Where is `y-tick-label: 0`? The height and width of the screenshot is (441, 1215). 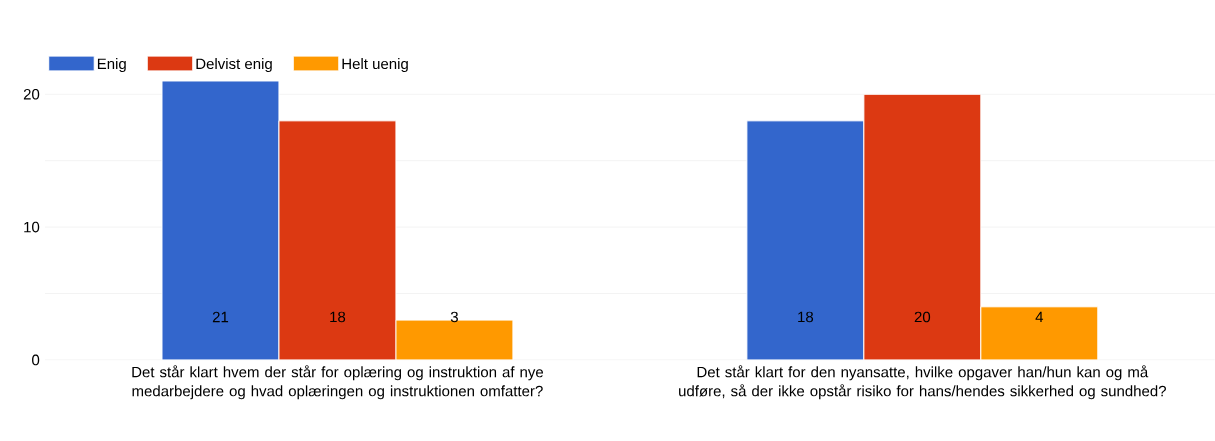
y-tick-label: 0 is located at coordinates (36, 360).